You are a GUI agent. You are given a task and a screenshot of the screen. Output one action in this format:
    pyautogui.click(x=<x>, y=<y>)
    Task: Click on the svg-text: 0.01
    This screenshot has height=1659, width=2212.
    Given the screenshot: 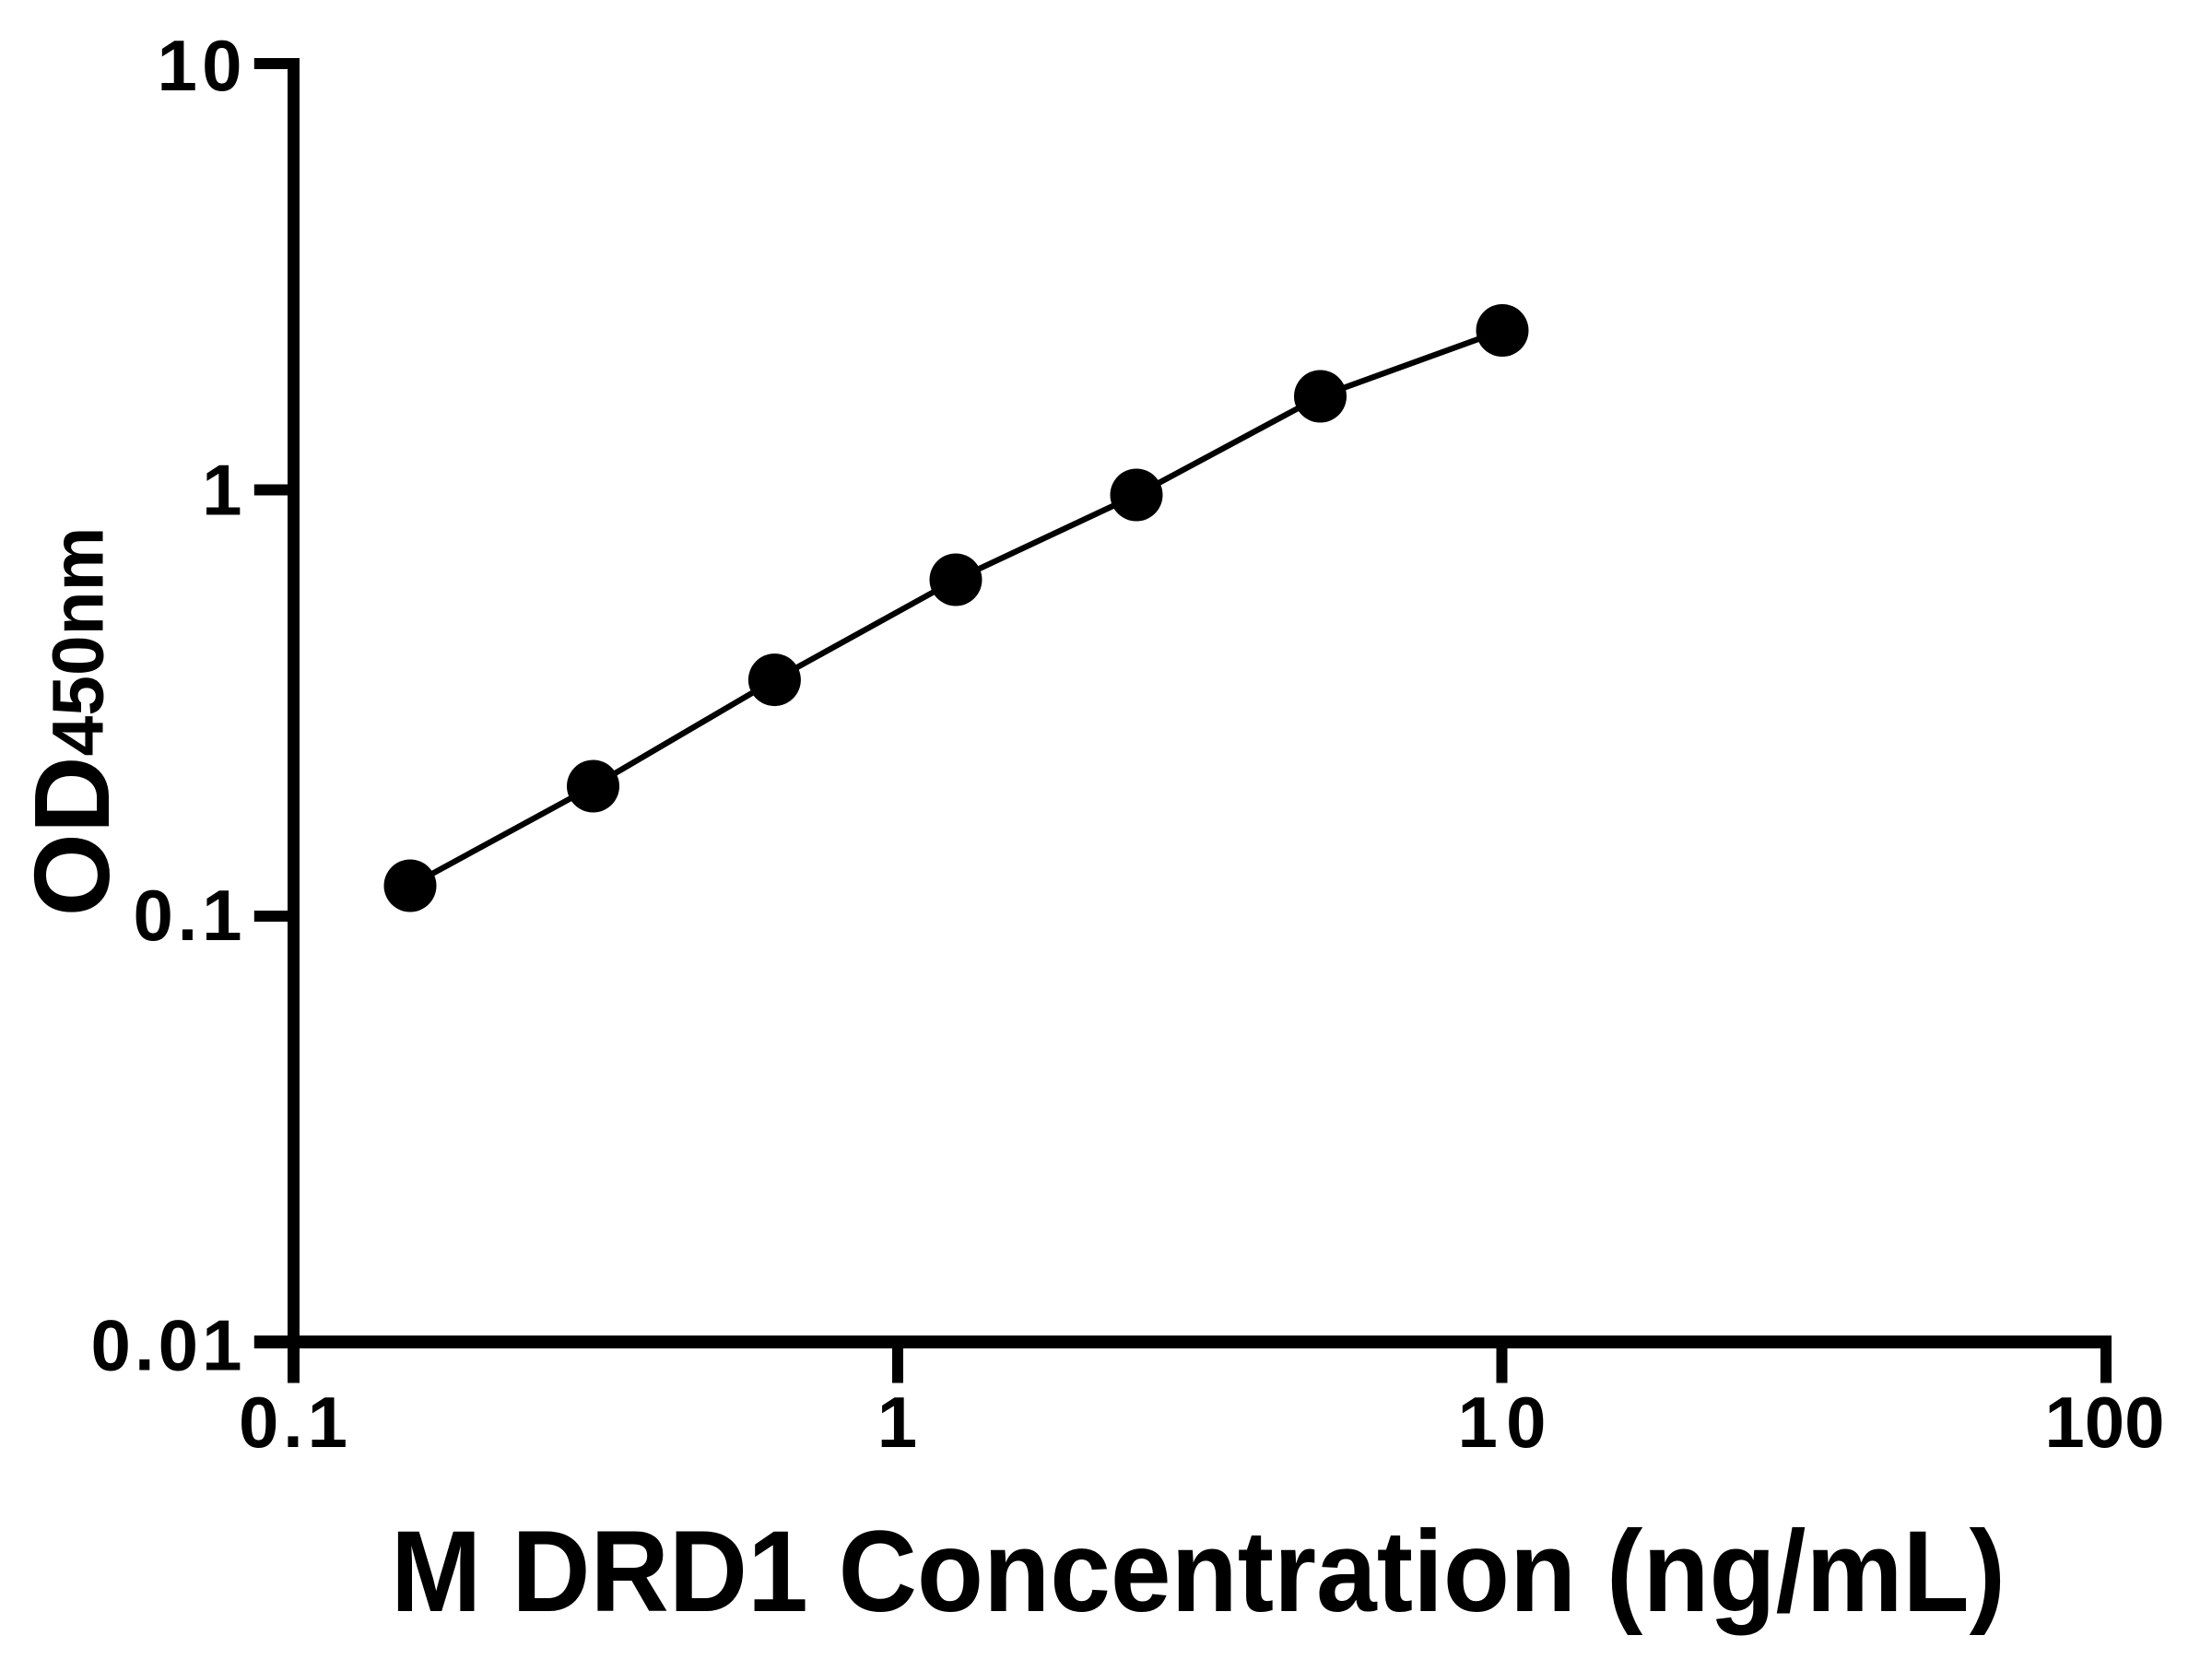 What is the action you would take?
    pyautogui.click(x=166, y=1345)
    